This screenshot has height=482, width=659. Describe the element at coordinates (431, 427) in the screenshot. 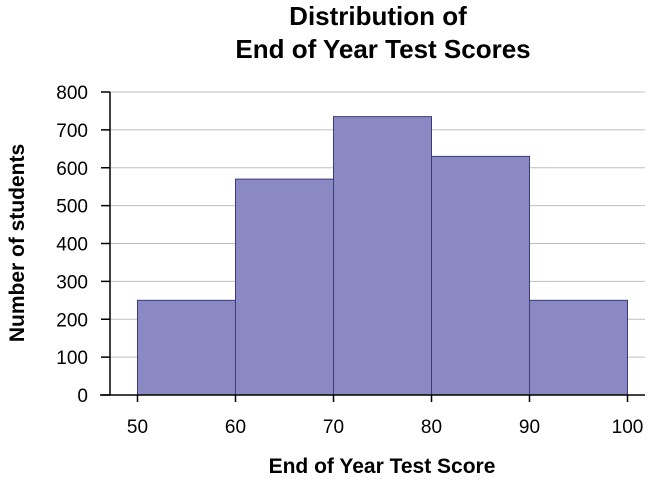

I see `x-tick-label-80: 80` at that location.